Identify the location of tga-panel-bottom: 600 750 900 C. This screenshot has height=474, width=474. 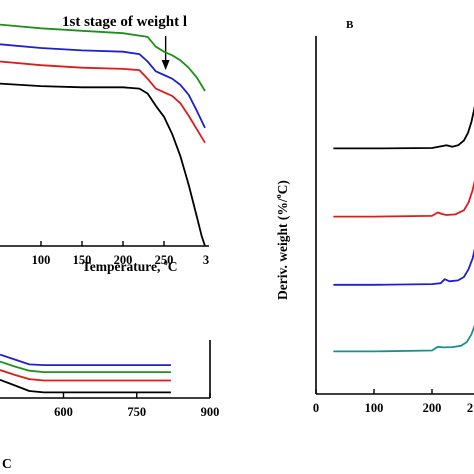
(109, 405).